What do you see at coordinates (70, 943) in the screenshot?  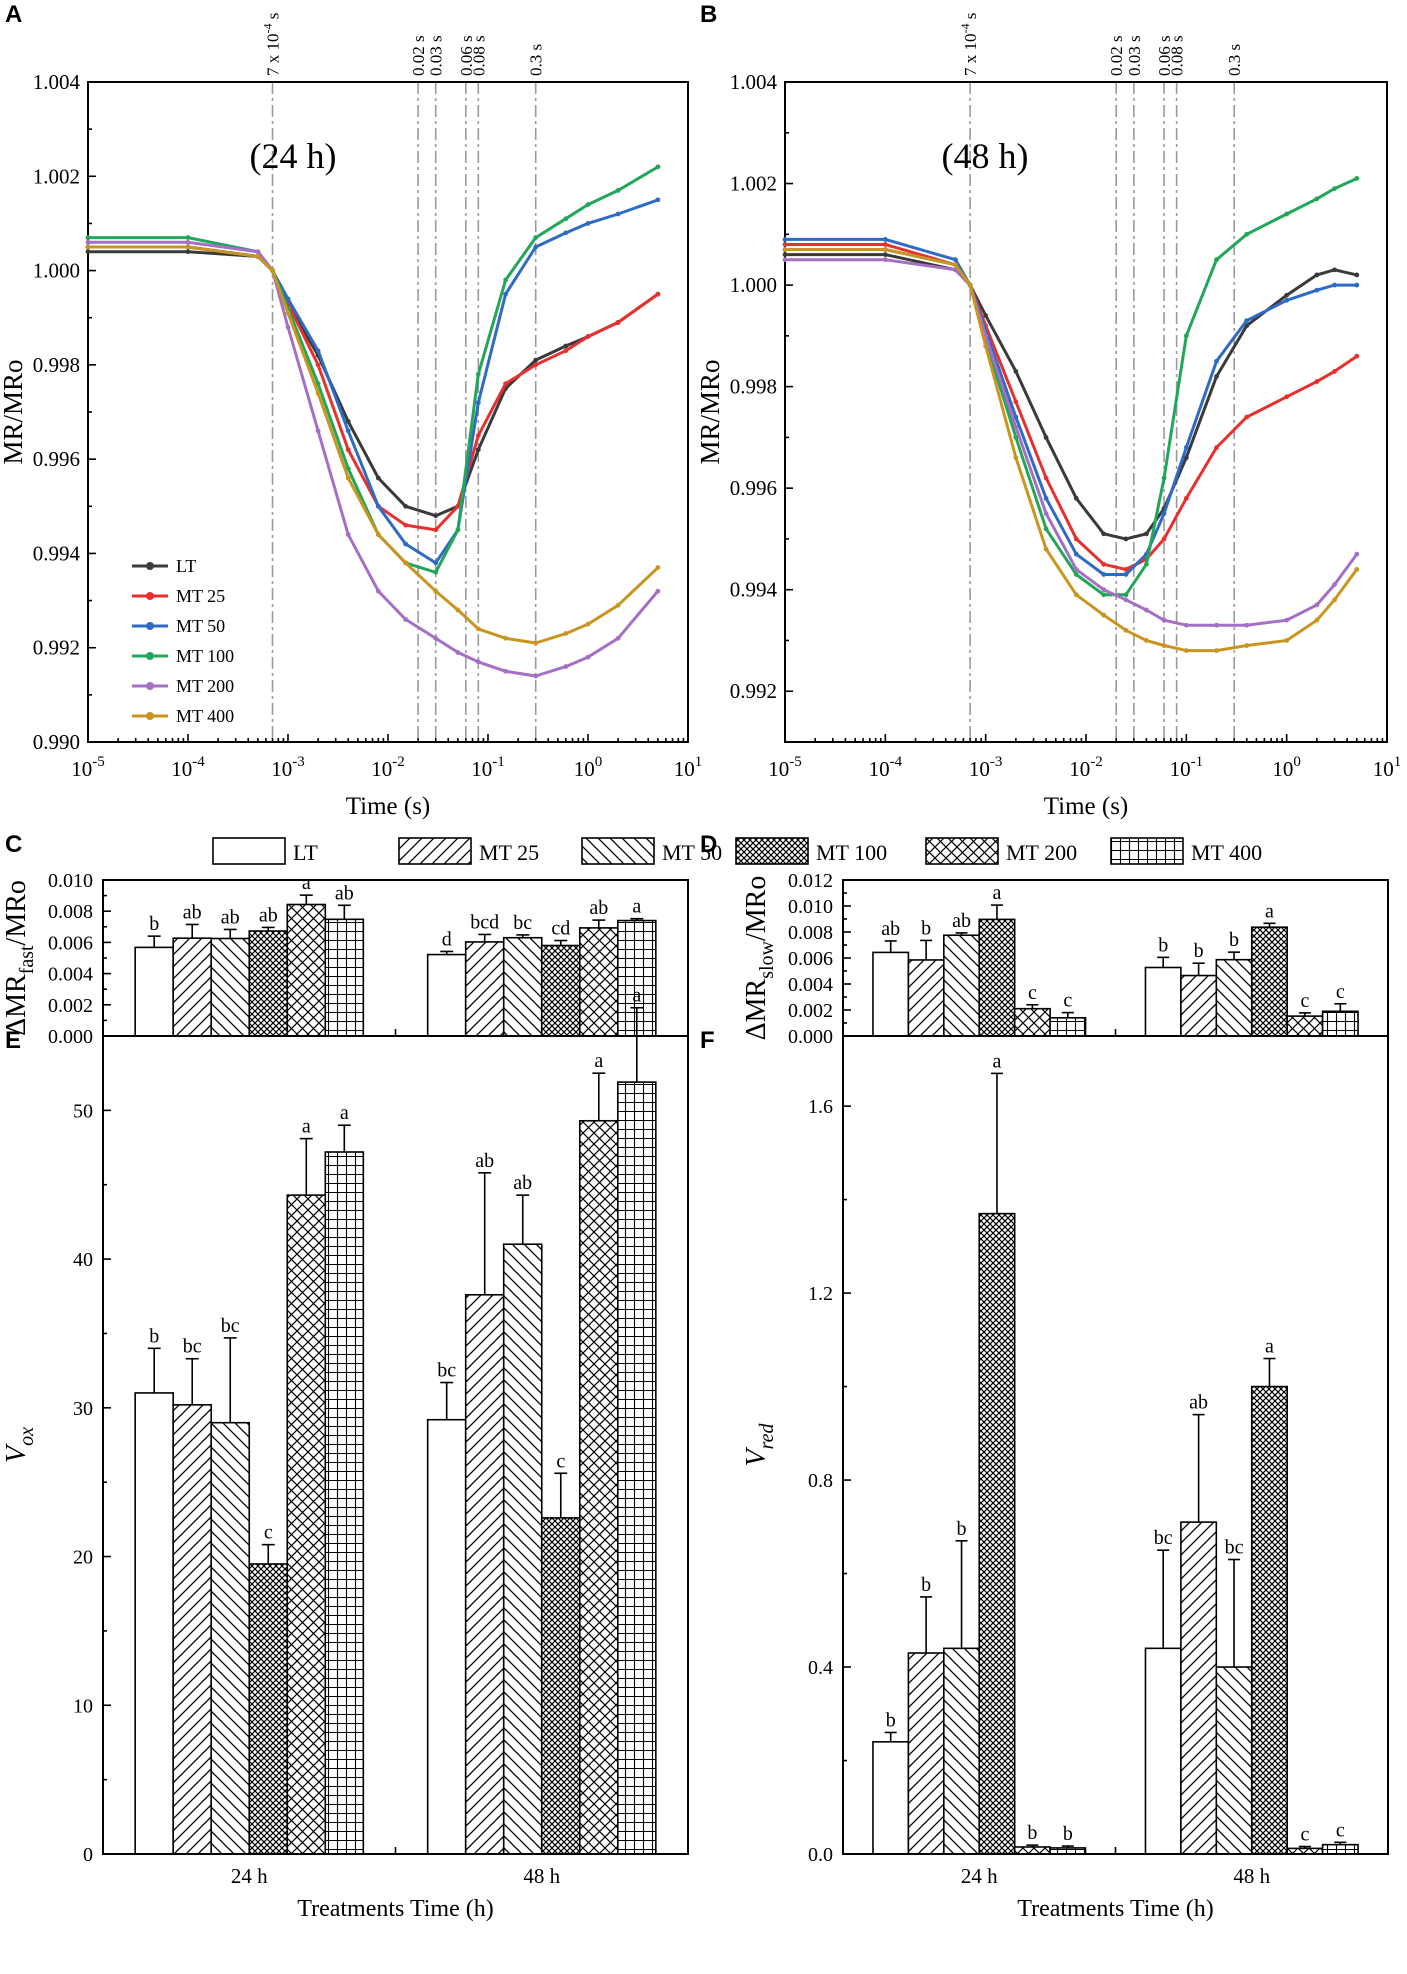 I see `y-tick-label: 0.006` at bounding box center [70, 943].